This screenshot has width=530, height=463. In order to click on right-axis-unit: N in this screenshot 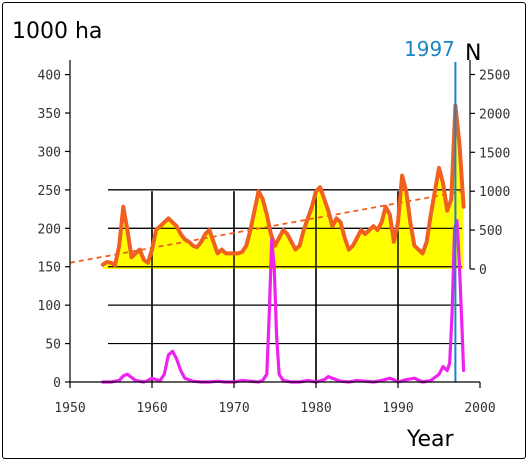, I will do `click(473, 53)`.